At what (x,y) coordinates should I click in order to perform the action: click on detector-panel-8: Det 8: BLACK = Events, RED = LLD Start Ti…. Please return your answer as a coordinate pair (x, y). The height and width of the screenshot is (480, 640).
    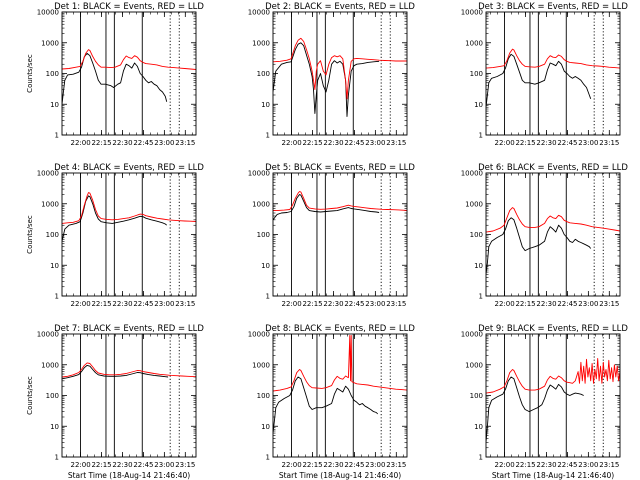
    Looking at the image, I should click on (332, 402).